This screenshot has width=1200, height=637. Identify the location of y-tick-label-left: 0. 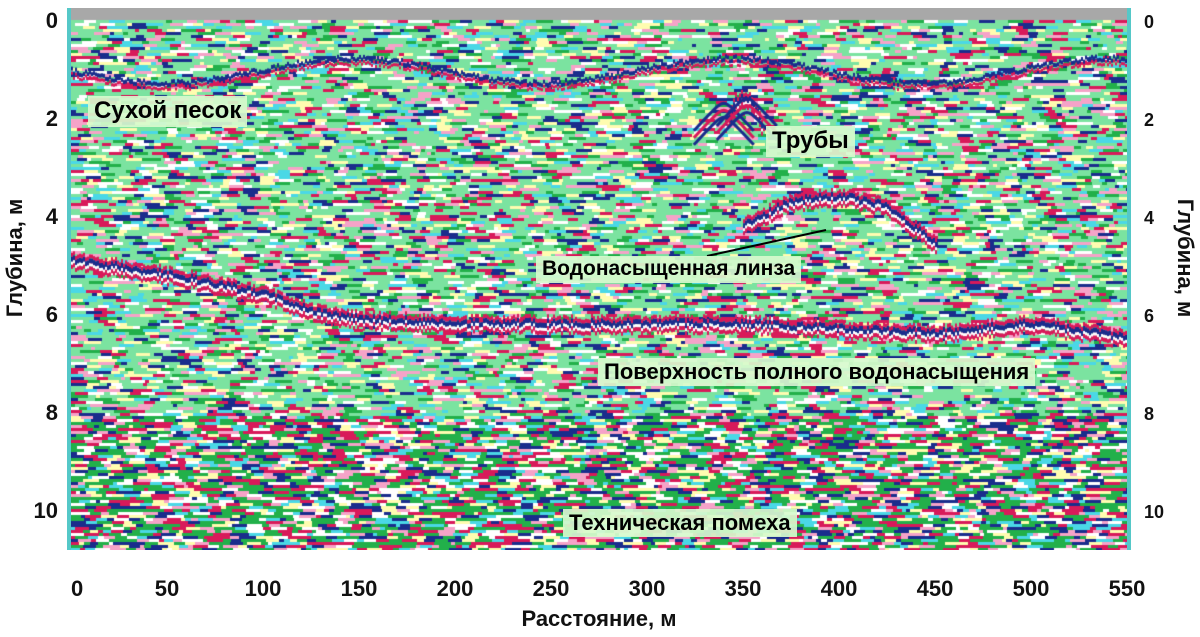
(52, 20).